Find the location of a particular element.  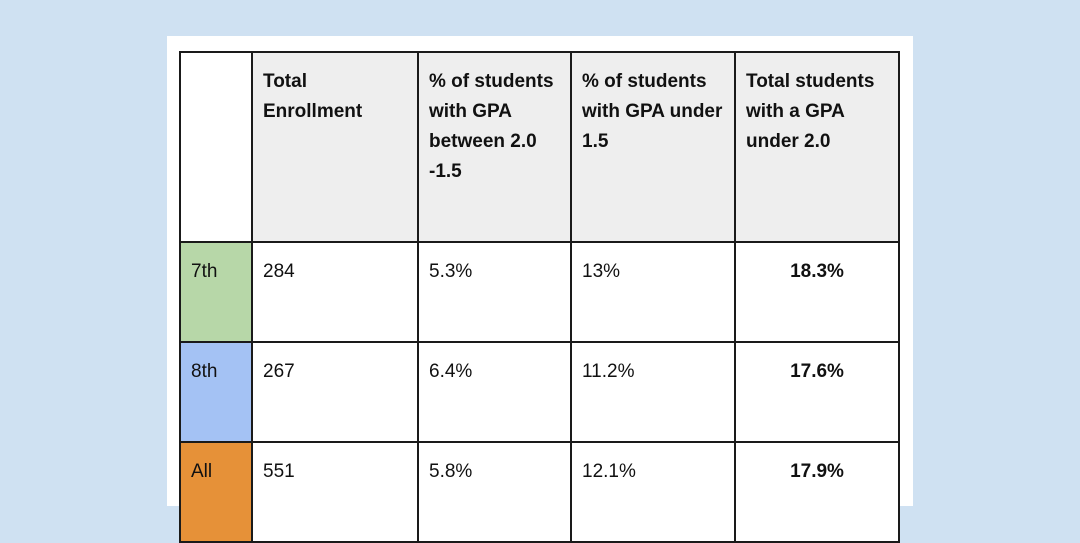

table-cell: 12.1% is located at coordinates (653, 492).